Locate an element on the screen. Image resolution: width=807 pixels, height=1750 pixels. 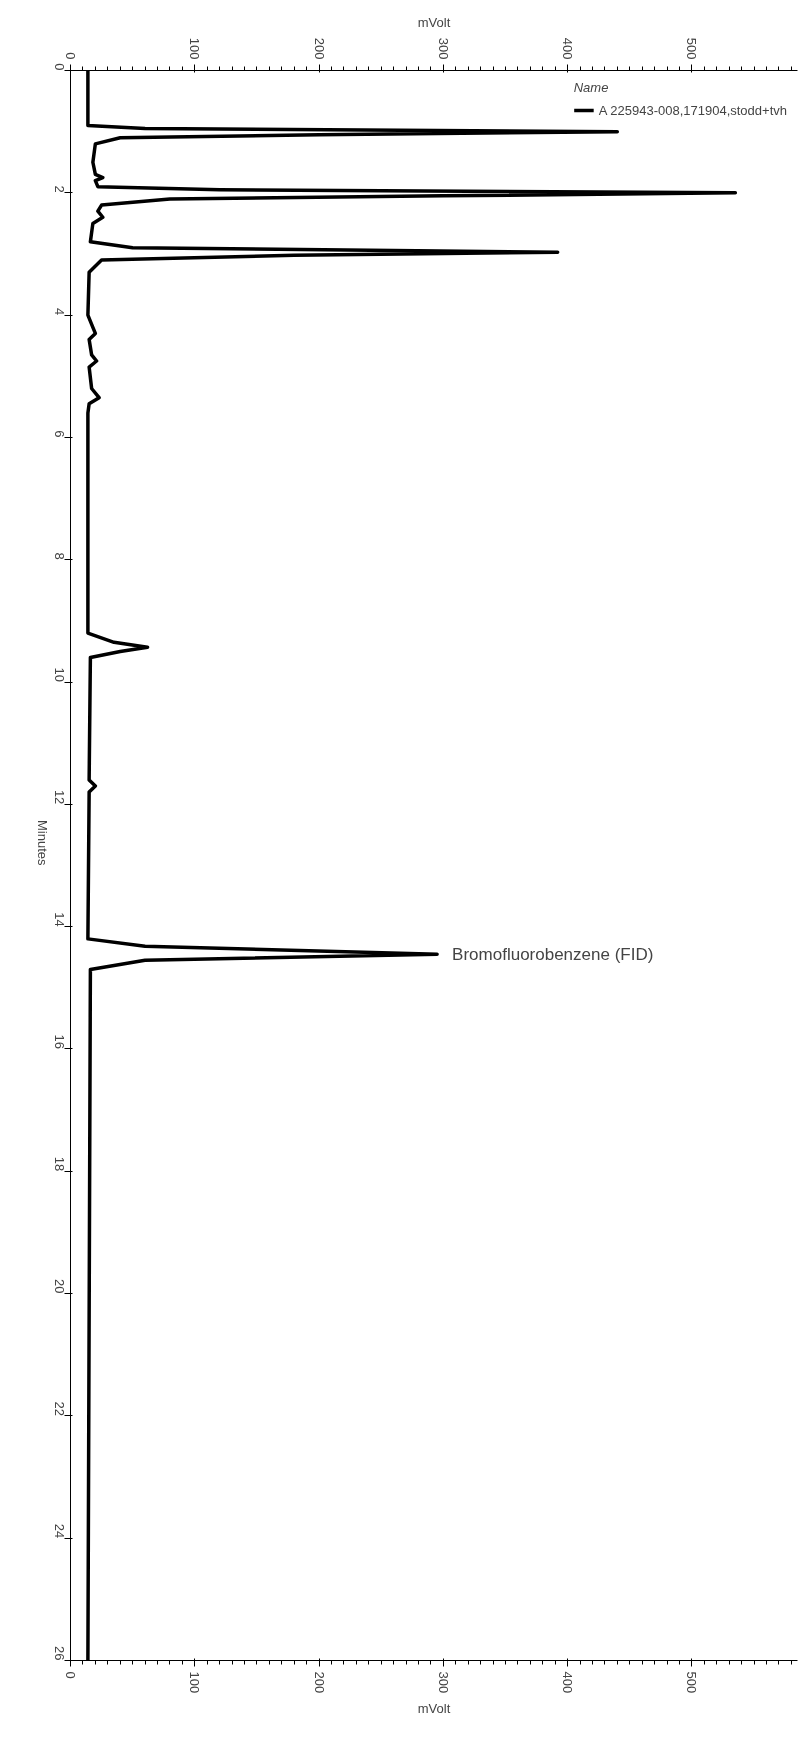
y-tick-label: 4 is located at coordinates (59, 311).